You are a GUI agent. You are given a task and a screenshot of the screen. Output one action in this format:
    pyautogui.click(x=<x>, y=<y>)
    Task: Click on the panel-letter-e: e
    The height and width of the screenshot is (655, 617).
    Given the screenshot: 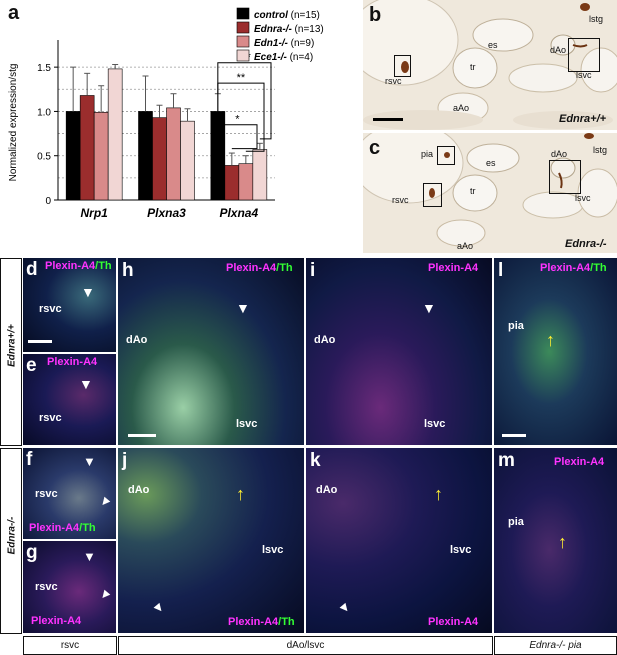 What is the action you would take?
    pyautogui.click(x=31, y=365)
    